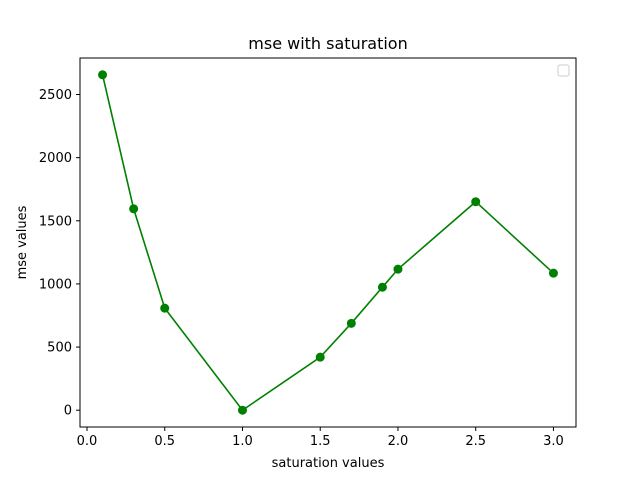  I want to click on x-ticks: 0.0 0.5 1.0 1.5 2.0 2.5 3.0, so click(320, 438).